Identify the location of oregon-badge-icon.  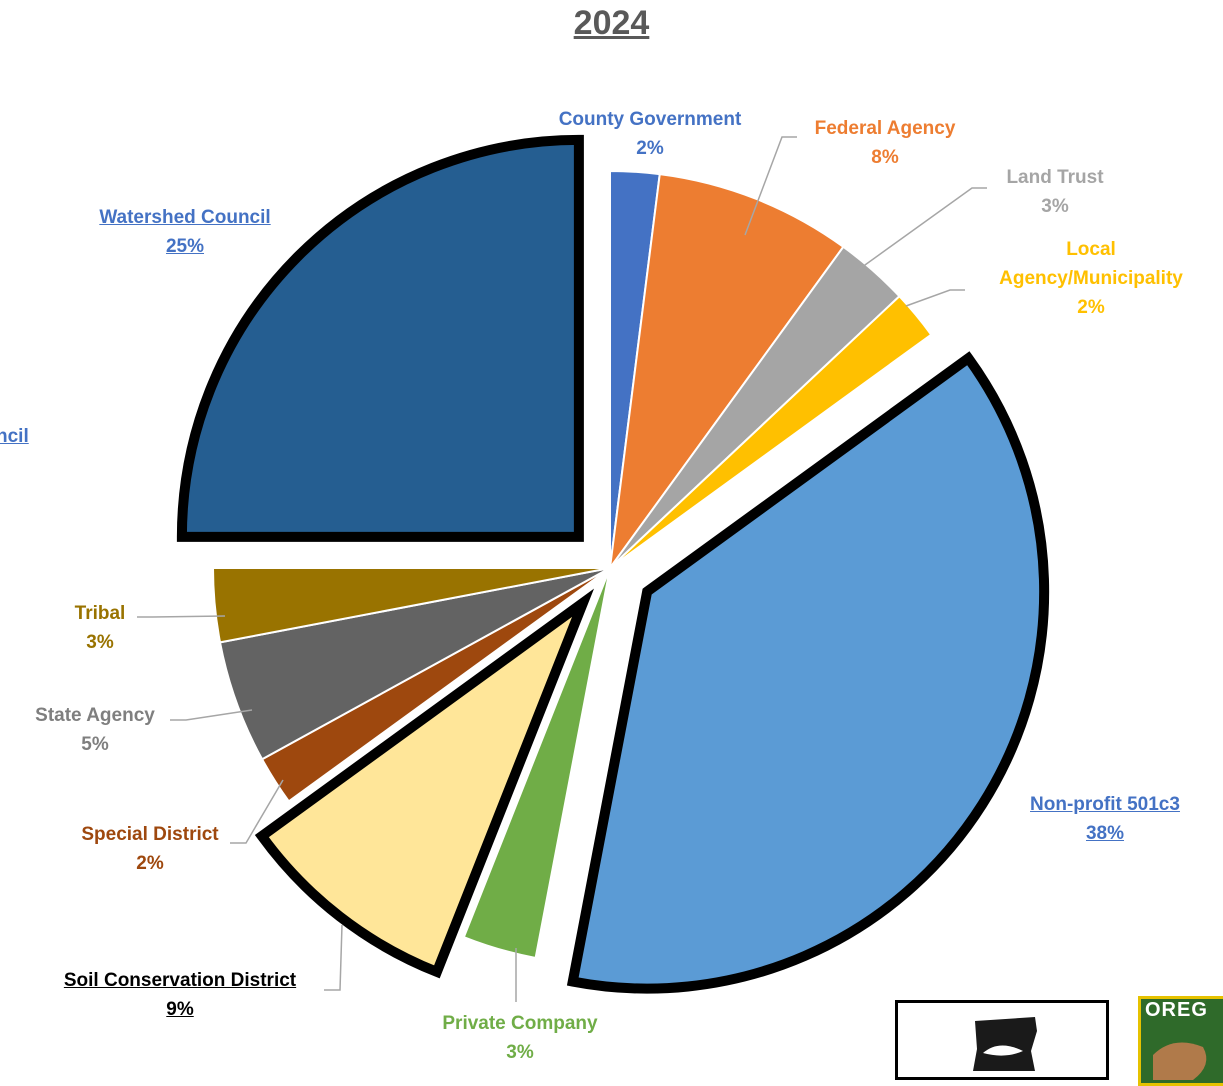
(1180, 1061).